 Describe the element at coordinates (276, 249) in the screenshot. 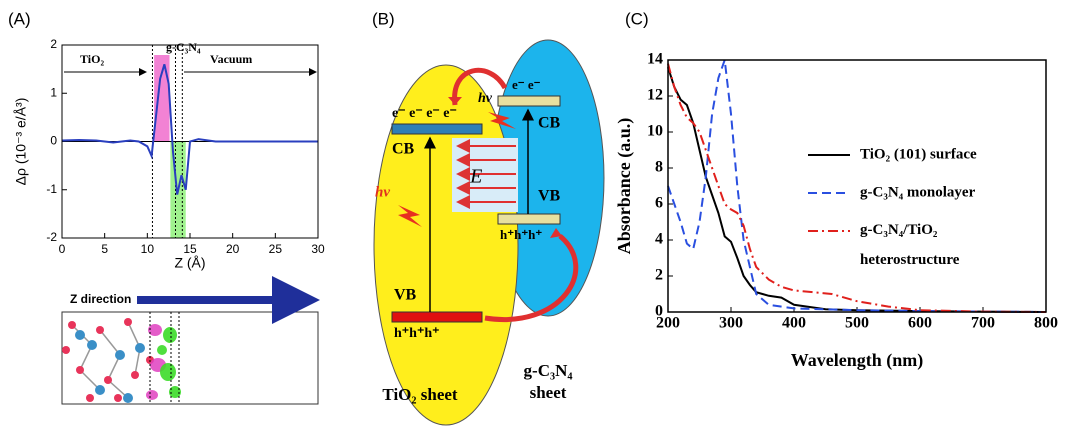

I see `x-tick-label: 25` at that location.